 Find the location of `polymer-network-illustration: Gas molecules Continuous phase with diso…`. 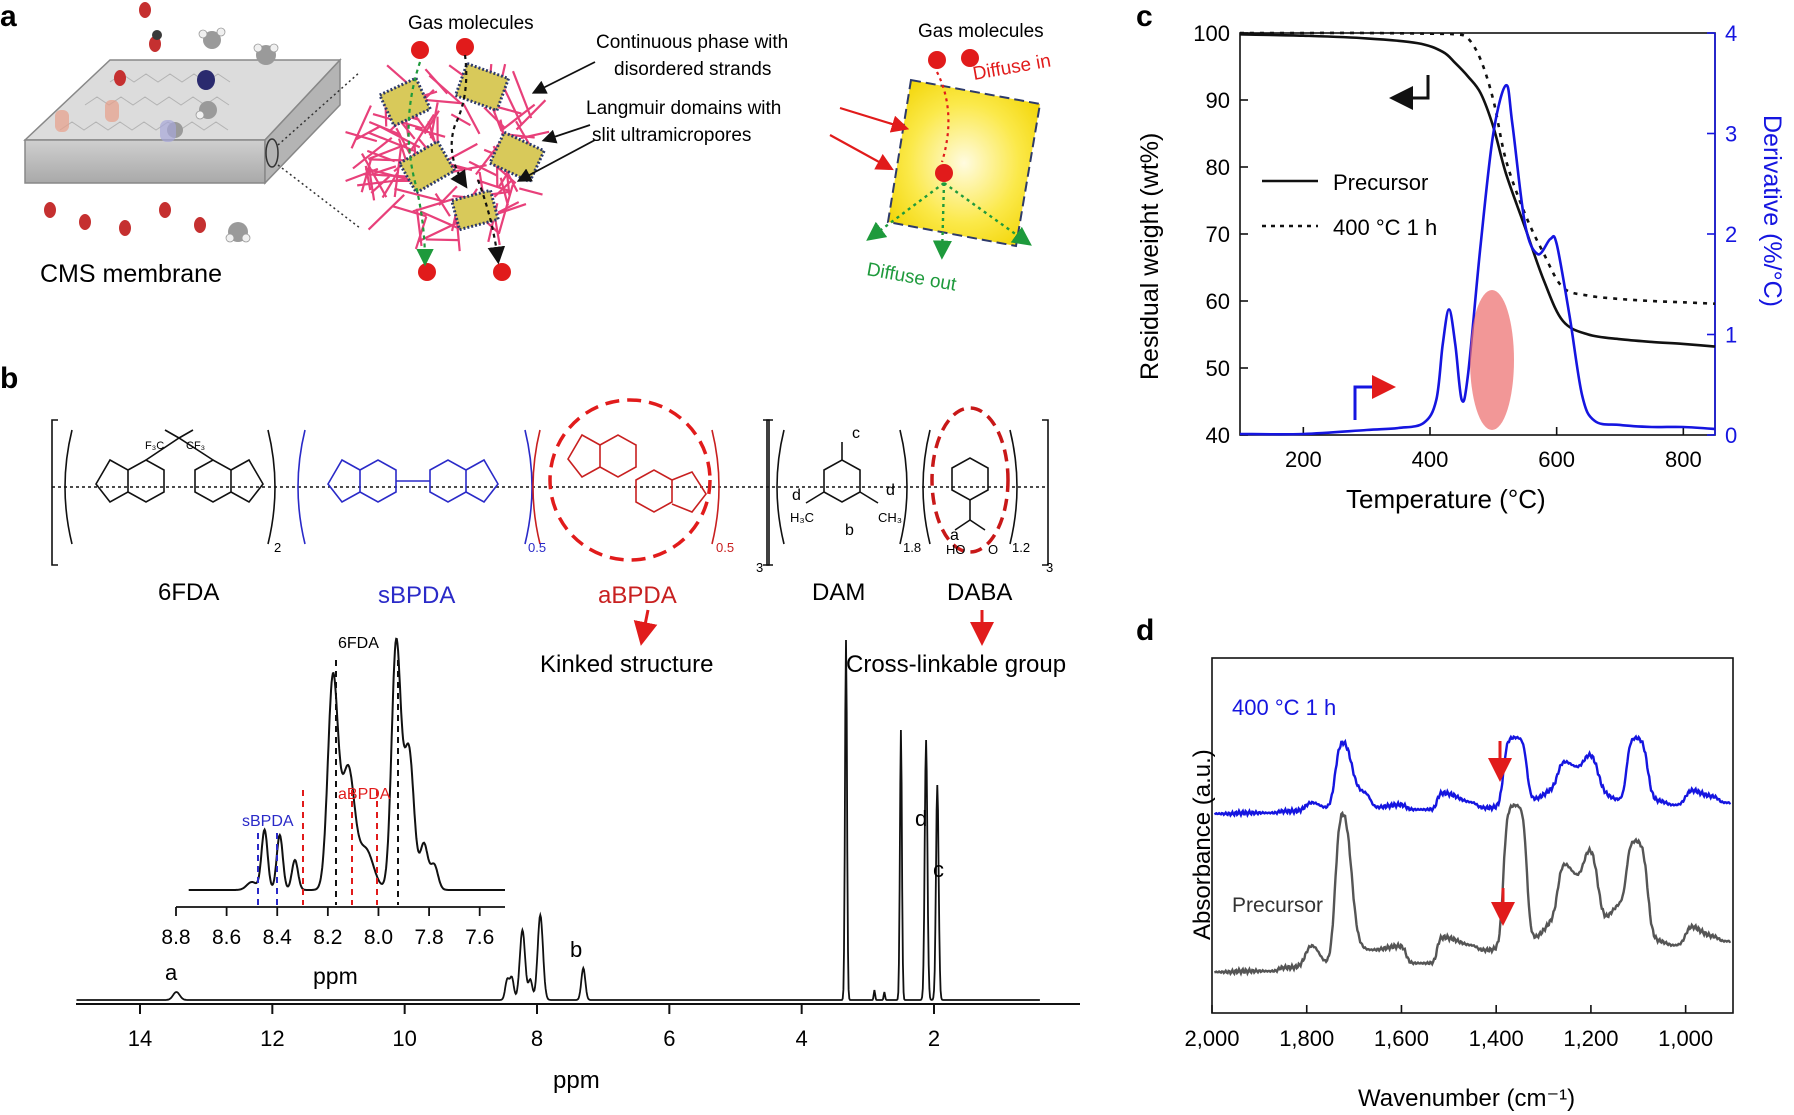

polymer-network-illustration: Gas molecules Continuous phase with diso… is located at coordinates (566, 147).